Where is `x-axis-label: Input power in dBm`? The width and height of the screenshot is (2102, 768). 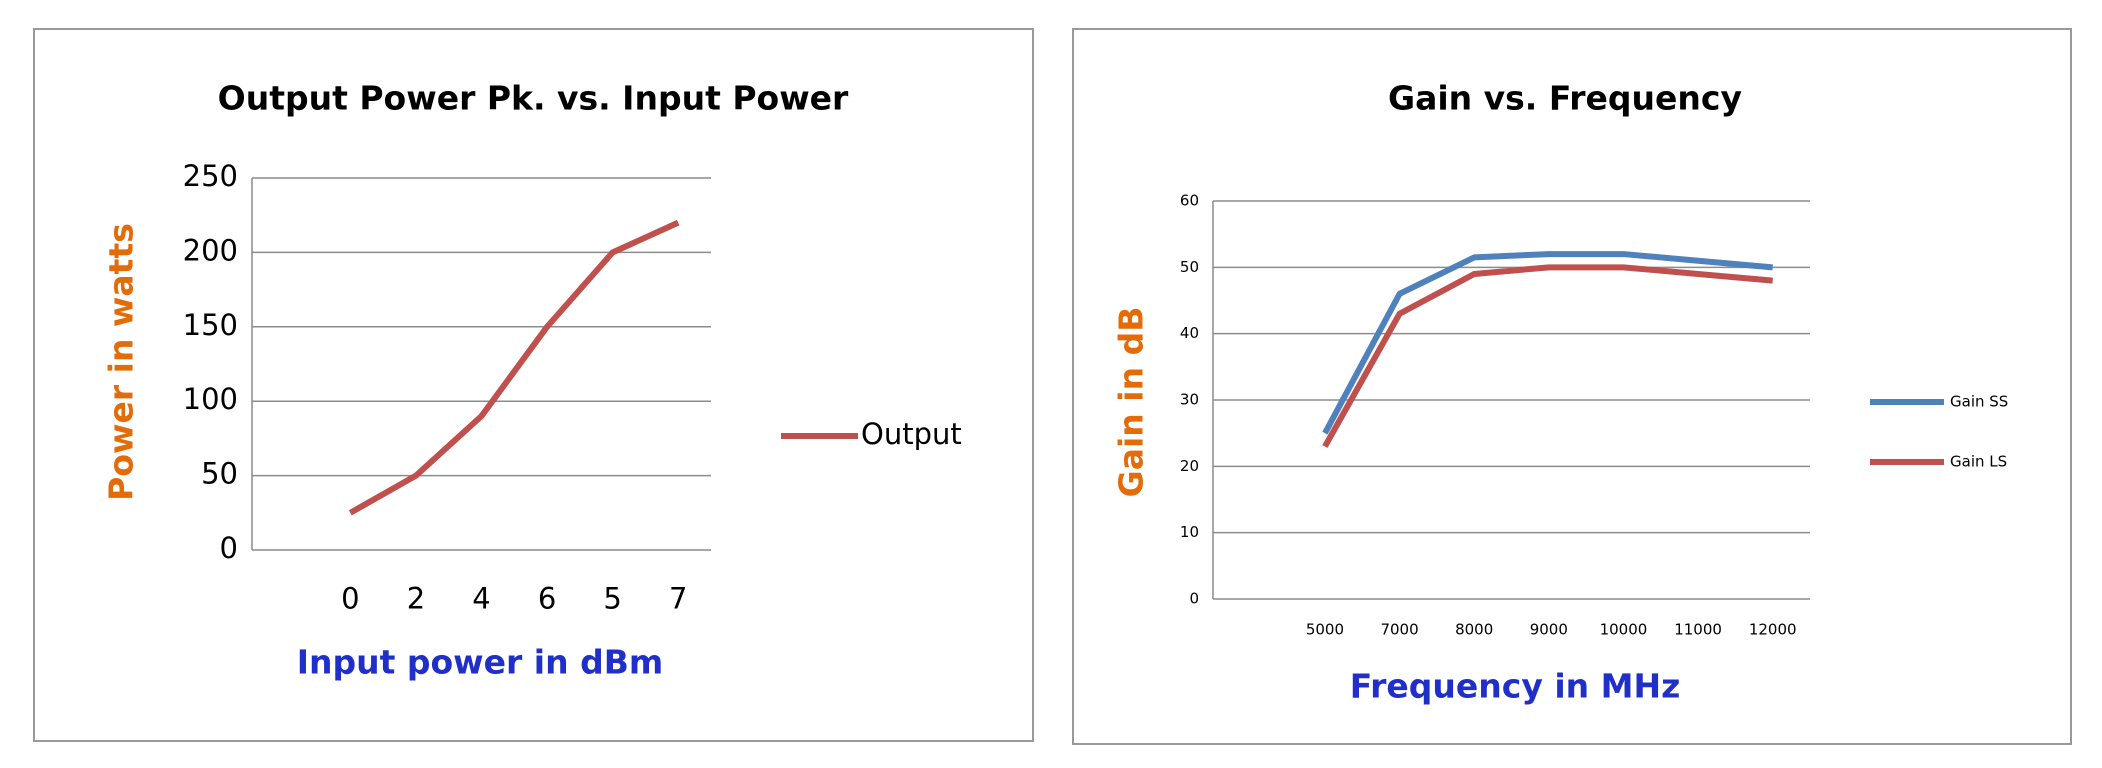
x-axis-label: Input power in dBm is located at coordinates (480, 662).